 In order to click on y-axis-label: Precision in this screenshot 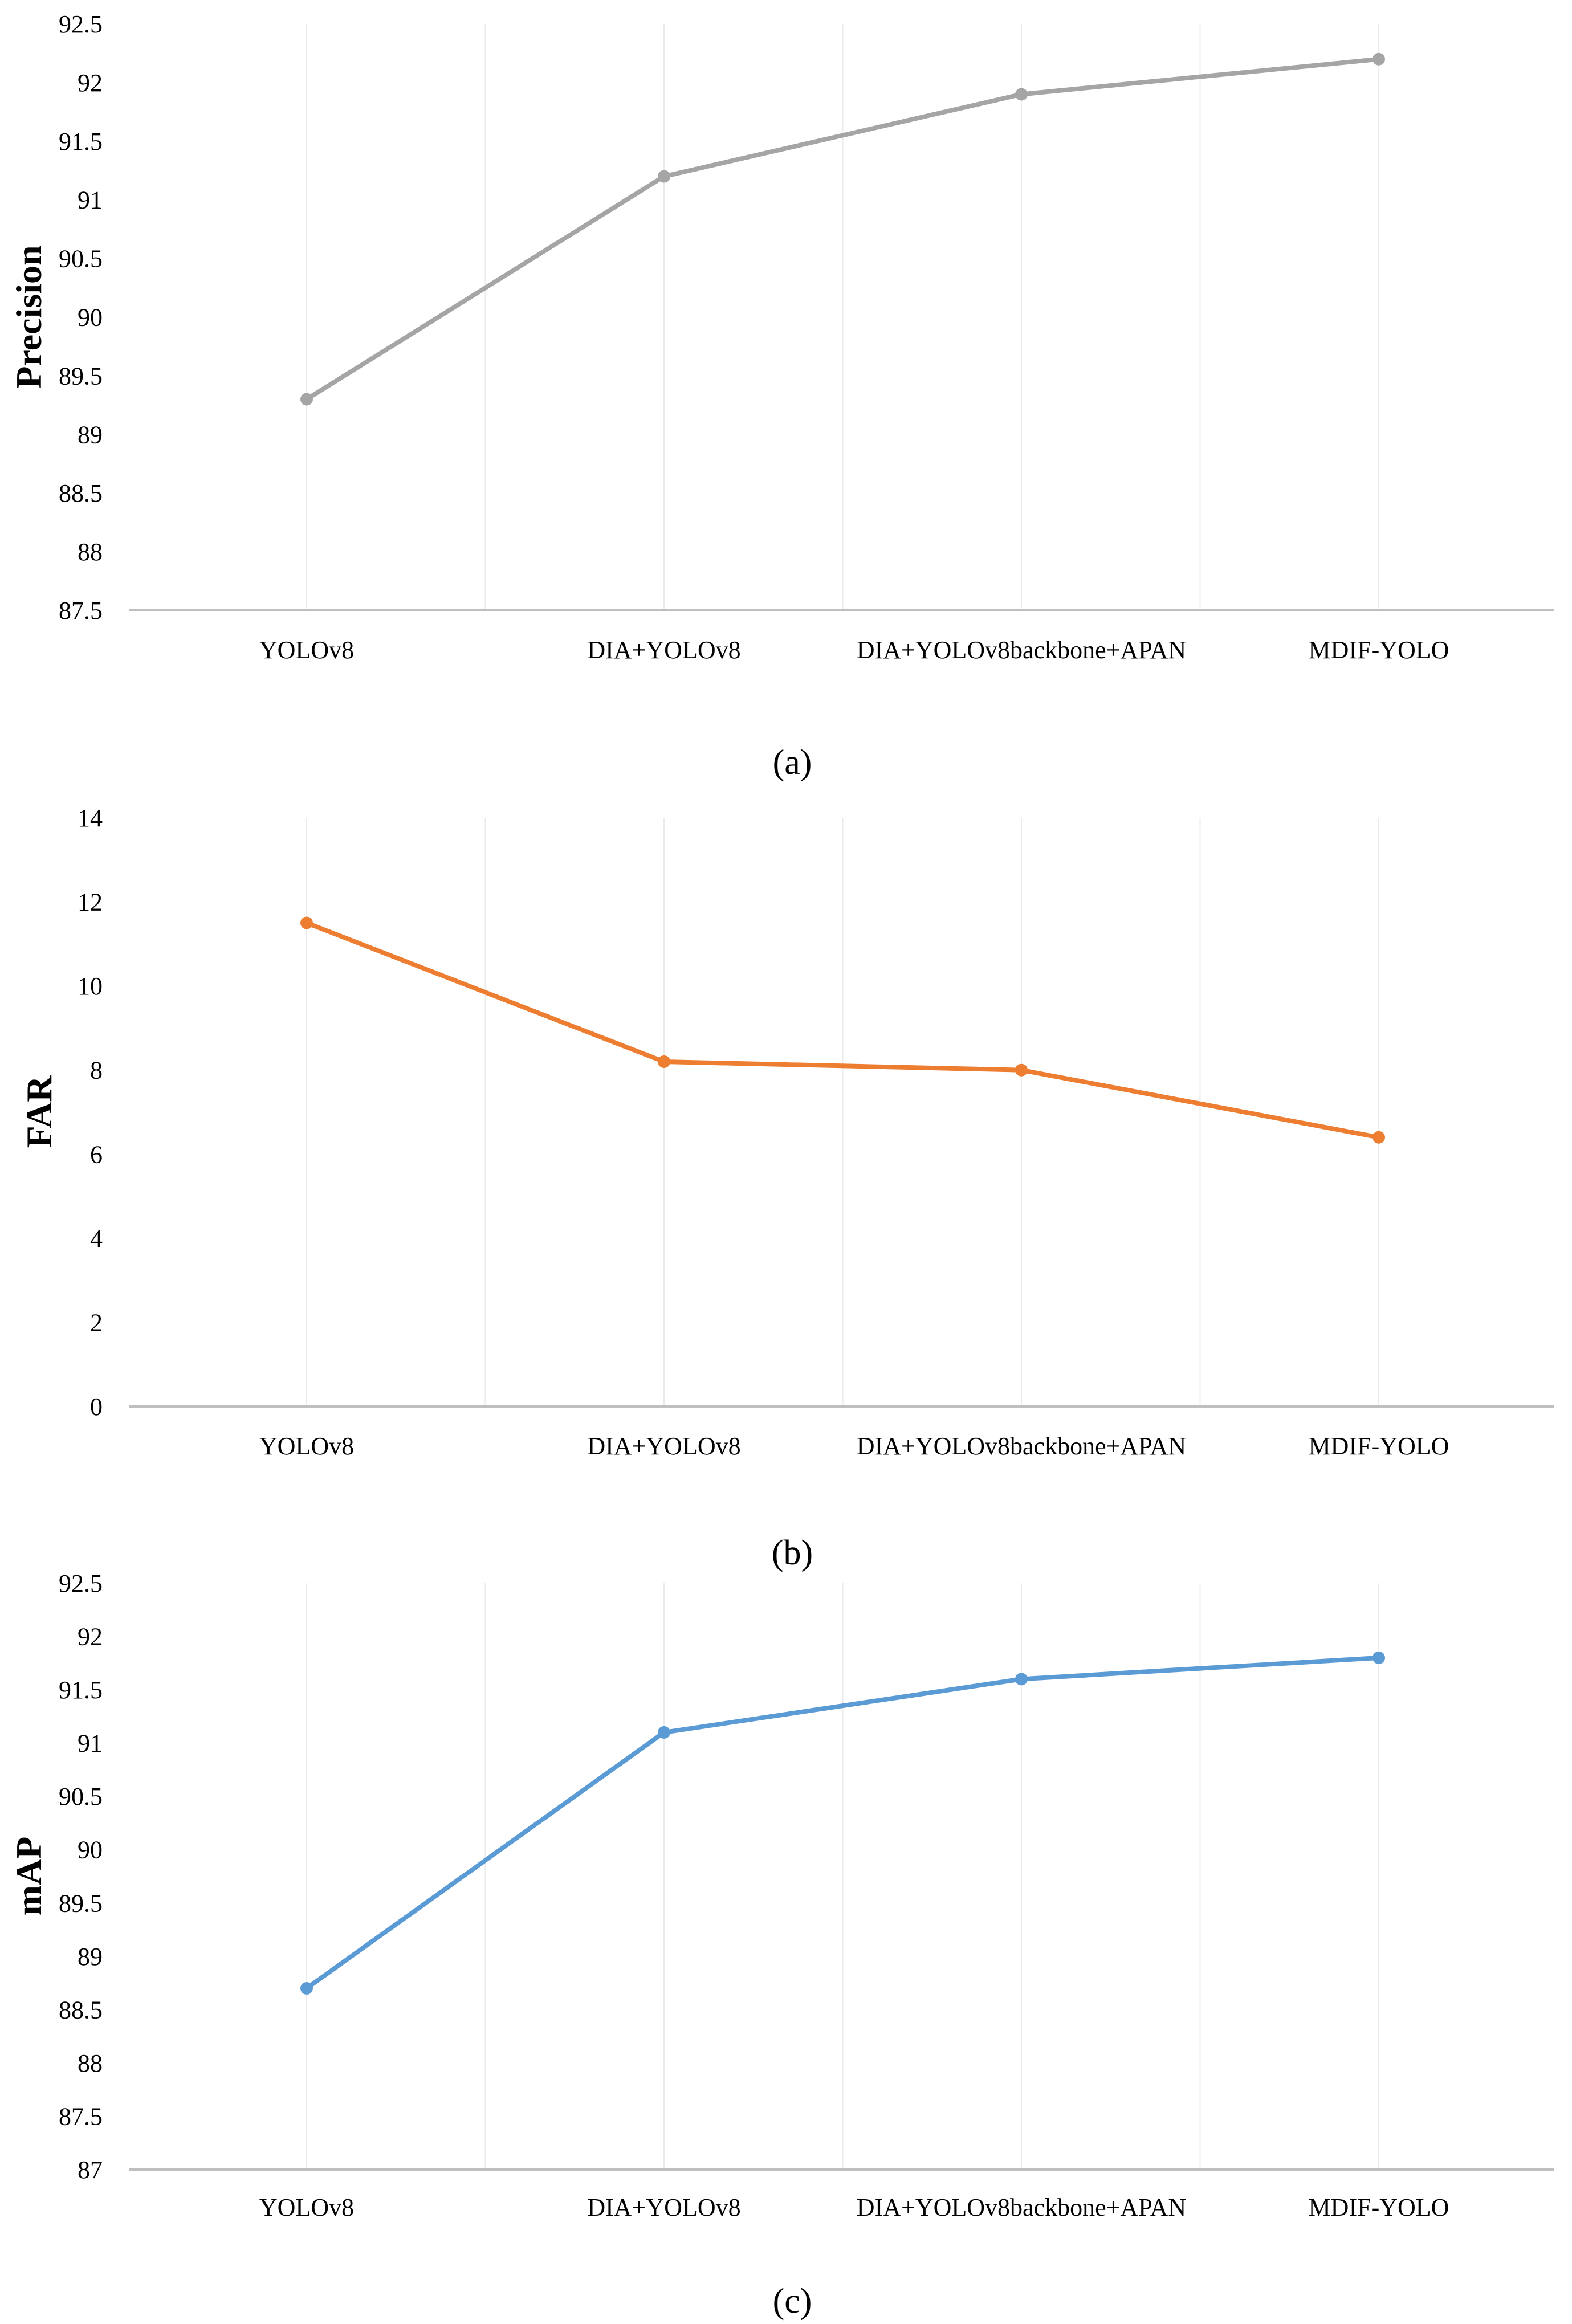, I will do `click(29, 316)`.